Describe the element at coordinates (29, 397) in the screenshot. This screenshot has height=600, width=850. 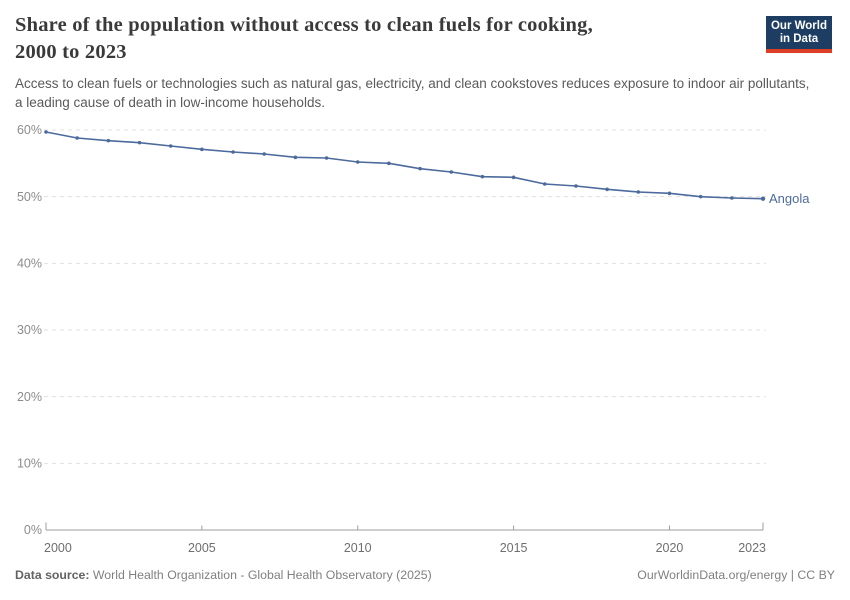
I see `y-tick-label: 20%` at that location.